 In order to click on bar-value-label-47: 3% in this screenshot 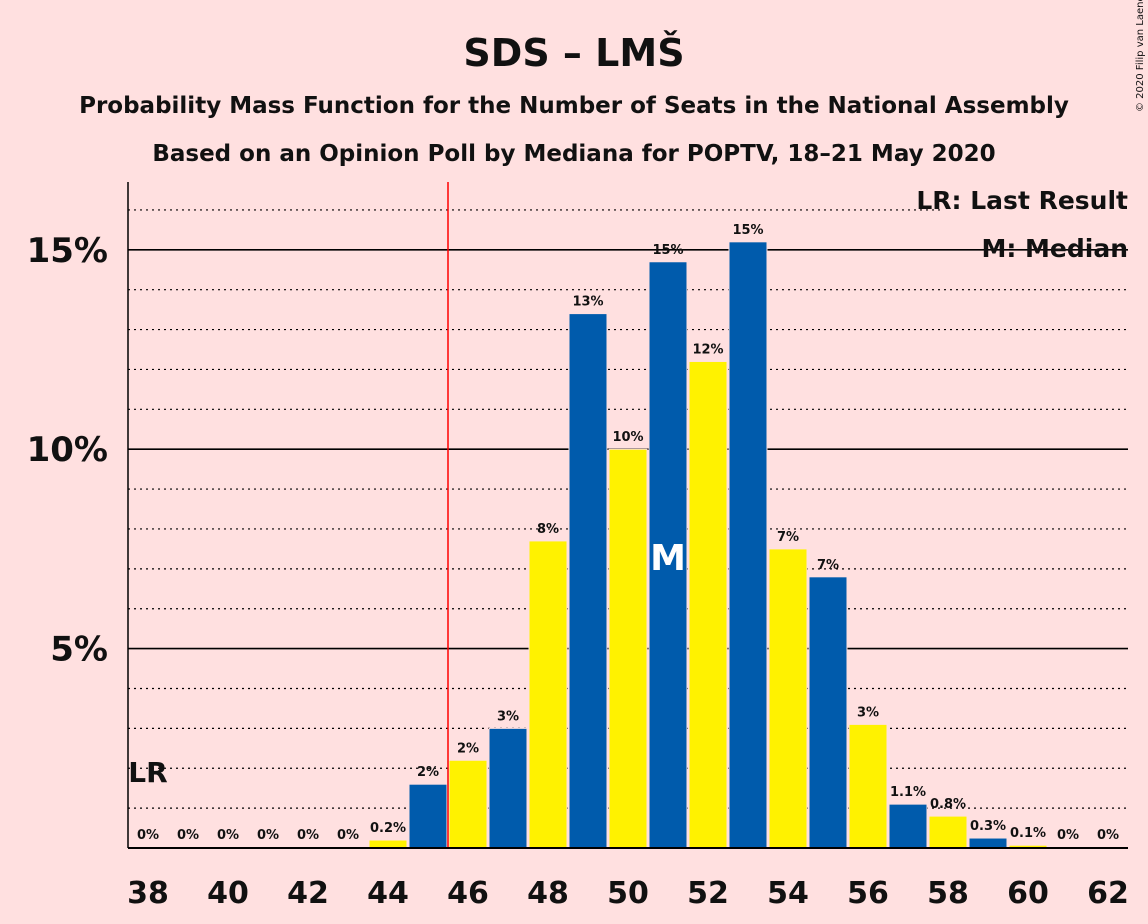, I will do `click(508, 716)`.